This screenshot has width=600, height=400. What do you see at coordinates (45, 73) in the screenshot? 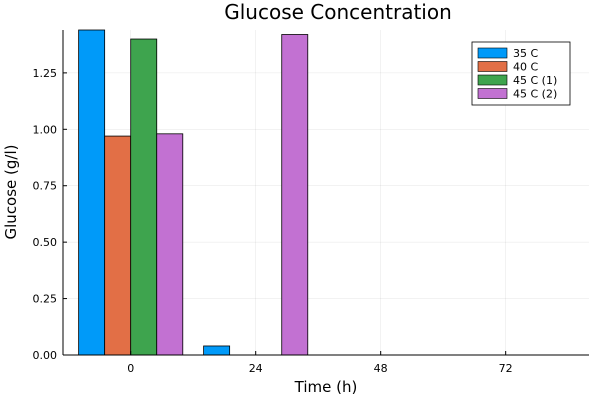
I see `y-tick-label: 1.25` at bounding box center [45, 73].